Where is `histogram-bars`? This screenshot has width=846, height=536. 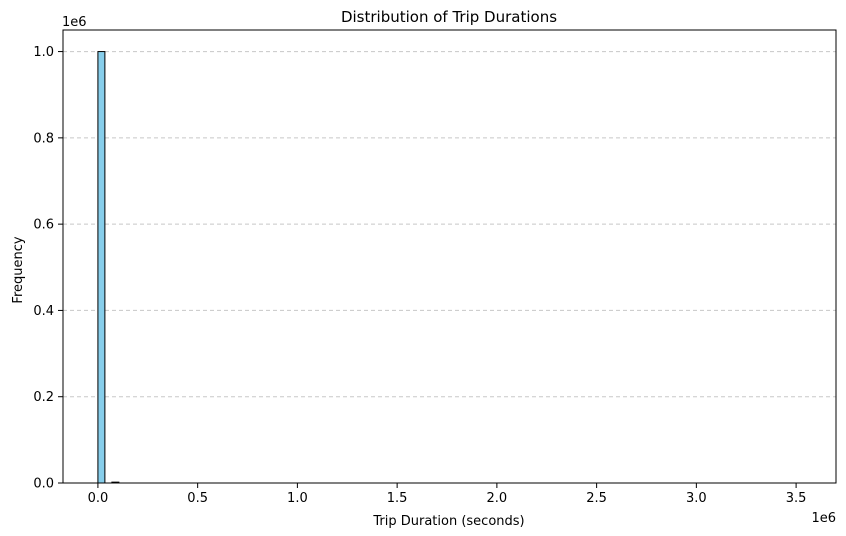
histogram-bars is located at coordinates (108, 267).